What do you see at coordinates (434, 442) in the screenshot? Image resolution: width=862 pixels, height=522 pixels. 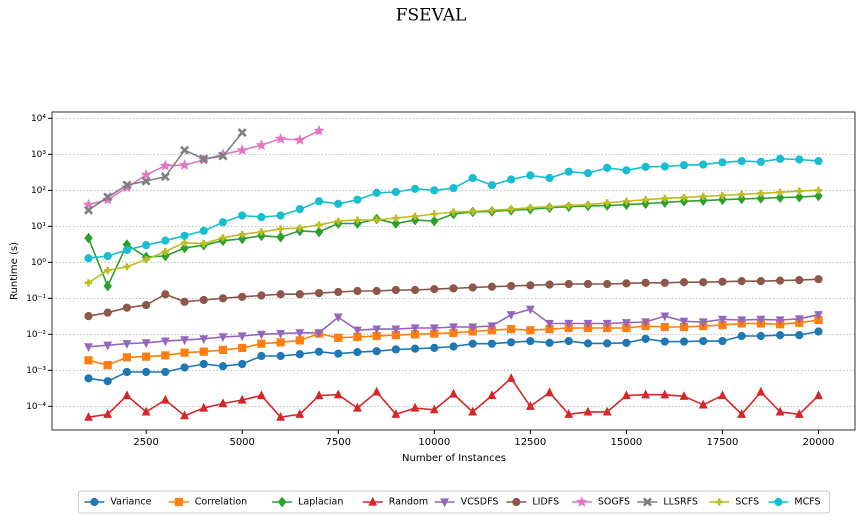 I see `x-tick-label: 10000` at bounding box center [434, 442].